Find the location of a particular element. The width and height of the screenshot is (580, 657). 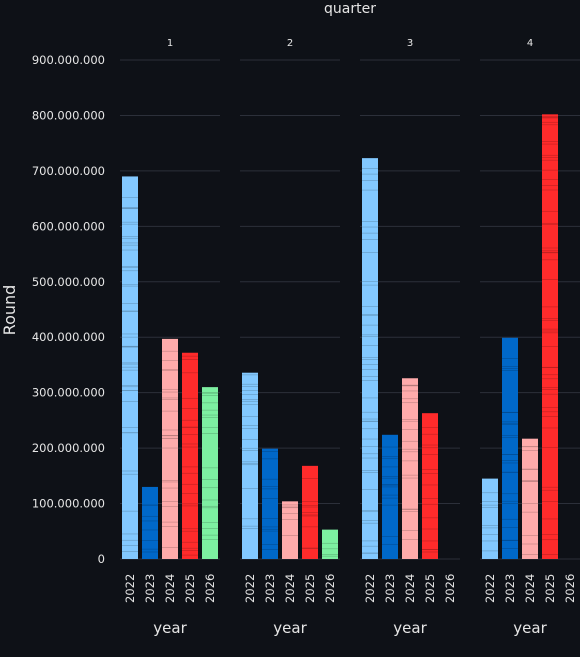

facet-title: quarter is located at coordinates (350, 9).